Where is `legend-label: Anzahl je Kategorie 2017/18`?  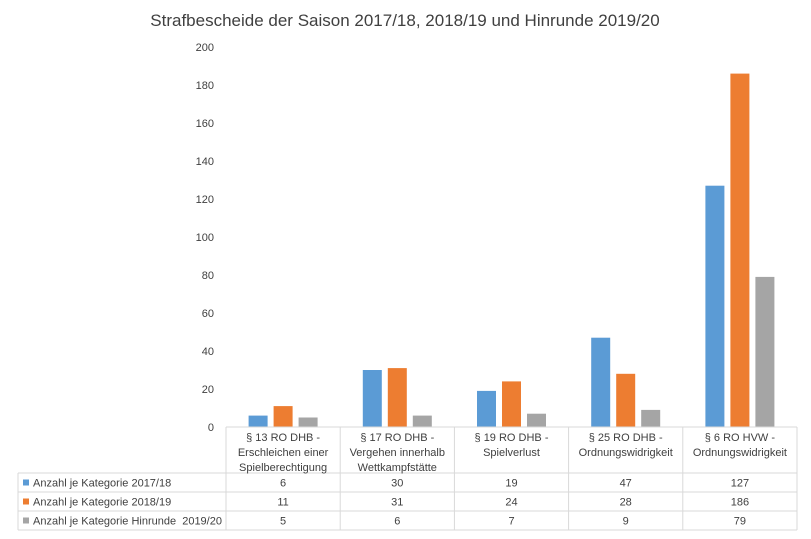
legend-label: Anzahl je Kategorie 2017/18 is located at coordinates (102, 484).